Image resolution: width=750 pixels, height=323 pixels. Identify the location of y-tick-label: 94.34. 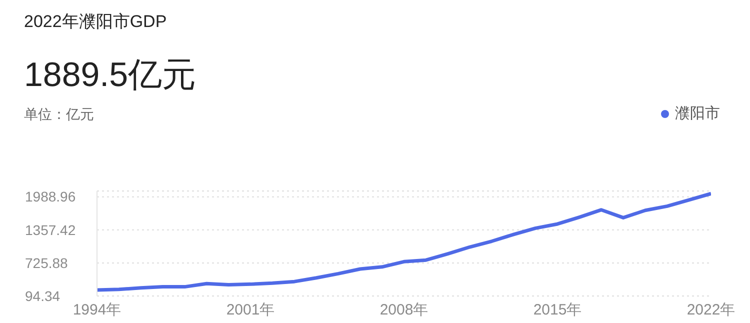
(42, 296).